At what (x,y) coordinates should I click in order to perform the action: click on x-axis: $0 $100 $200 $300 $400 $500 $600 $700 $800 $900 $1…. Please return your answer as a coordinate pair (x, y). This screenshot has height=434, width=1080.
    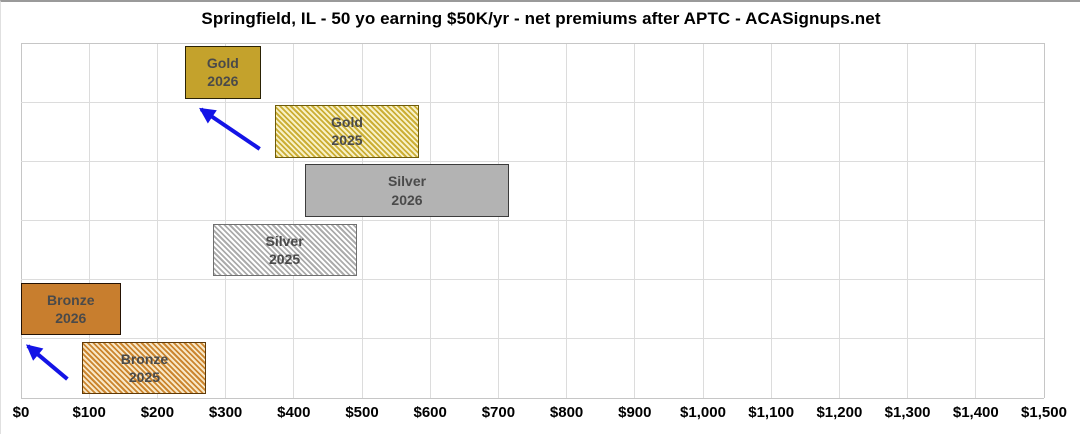
    Looking at the image, I should click on (540, 417).